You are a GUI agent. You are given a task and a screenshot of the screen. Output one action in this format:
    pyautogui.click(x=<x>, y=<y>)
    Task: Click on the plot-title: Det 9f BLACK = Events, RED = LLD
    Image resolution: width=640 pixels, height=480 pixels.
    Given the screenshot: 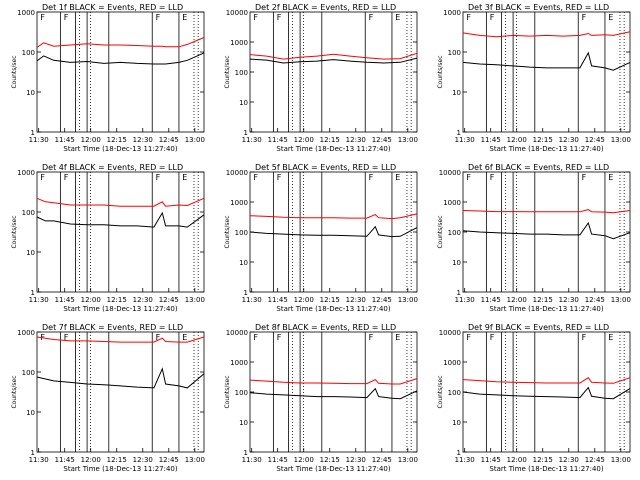 What is the action you would take?
    pyautogui.click(x=538, y=327)
    